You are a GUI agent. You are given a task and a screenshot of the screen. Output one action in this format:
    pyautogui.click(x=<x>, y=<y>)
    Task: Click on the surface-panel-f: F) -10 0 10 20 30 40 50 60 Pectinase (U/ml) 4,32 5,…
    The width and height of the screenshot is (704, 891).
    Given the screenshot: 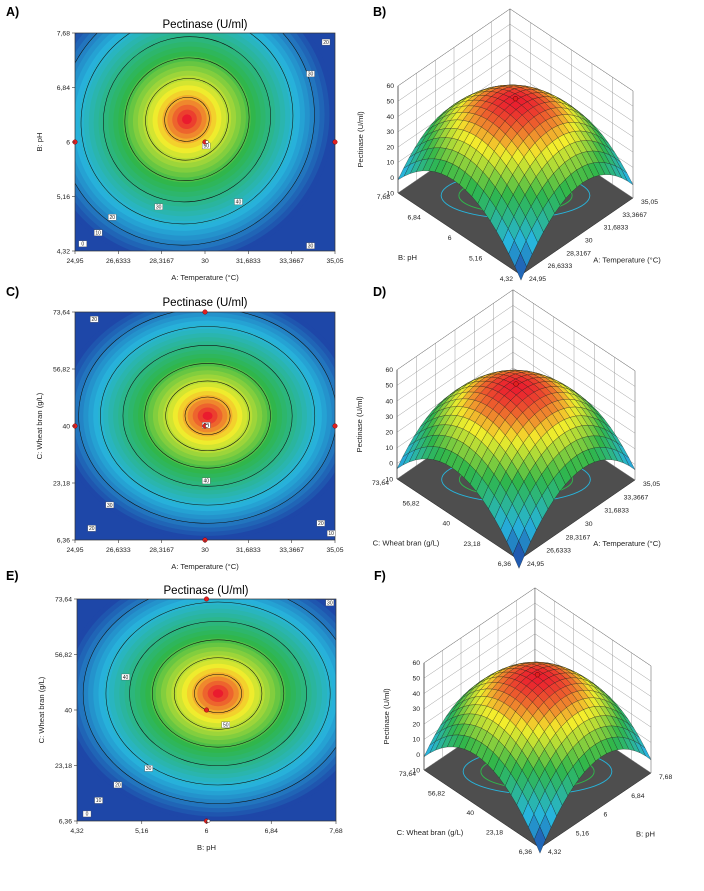 What is the action you would take?
    pyautogui.click(x=523, y=712)
    